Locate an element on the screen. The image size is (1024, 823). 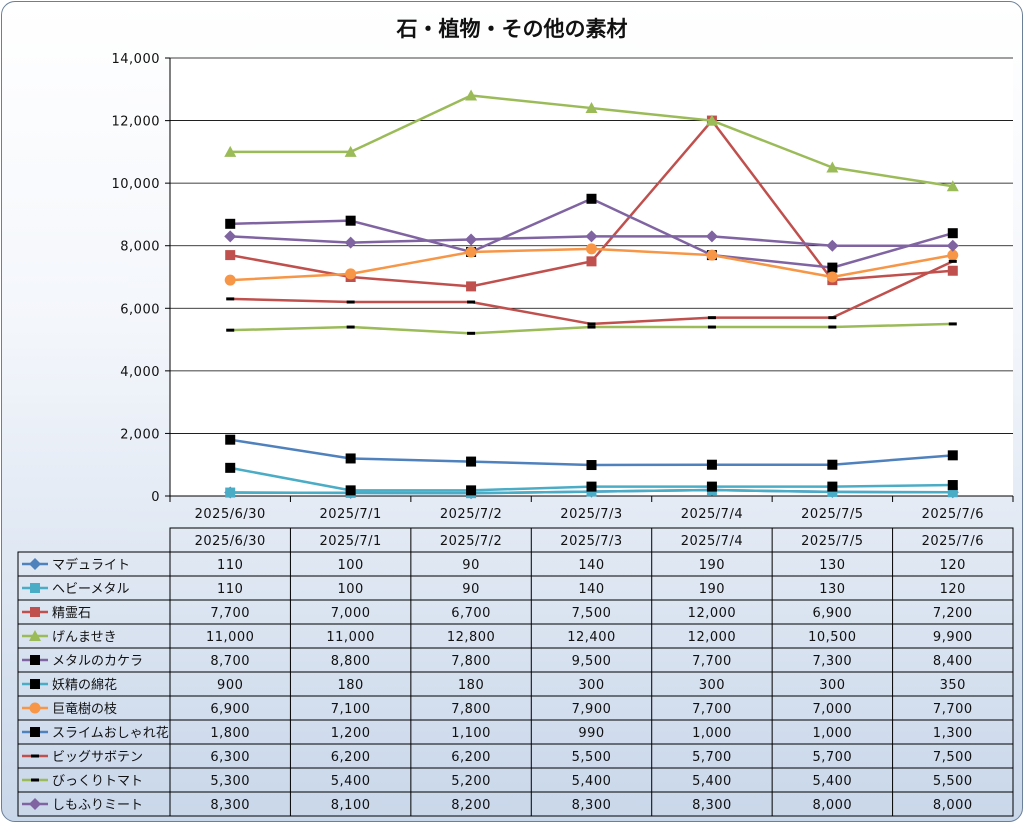
legend-label: ビッグサボテン is located at coordinates (97, 757).